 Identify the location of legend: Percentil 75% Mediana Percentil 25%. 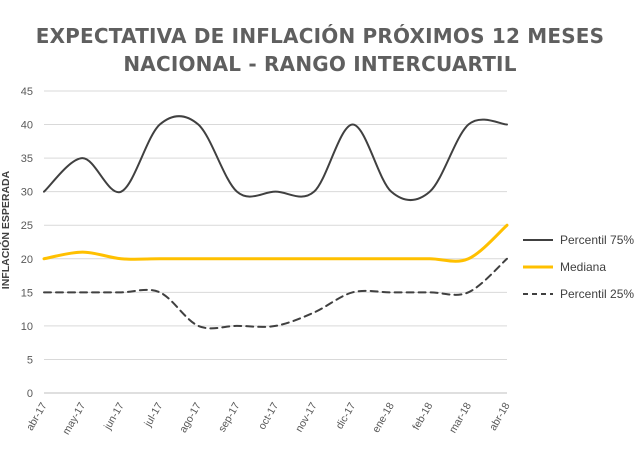
(578, 267).